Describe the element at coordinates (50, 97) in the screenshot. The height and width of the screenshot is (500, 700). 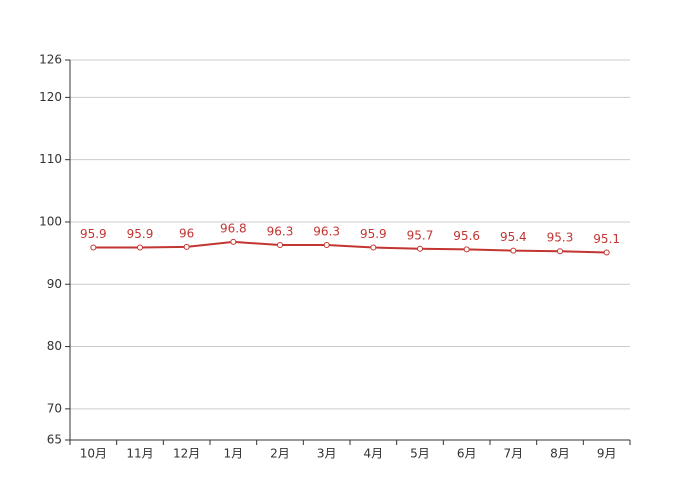
I see `y-tick-label: 120` at that location.